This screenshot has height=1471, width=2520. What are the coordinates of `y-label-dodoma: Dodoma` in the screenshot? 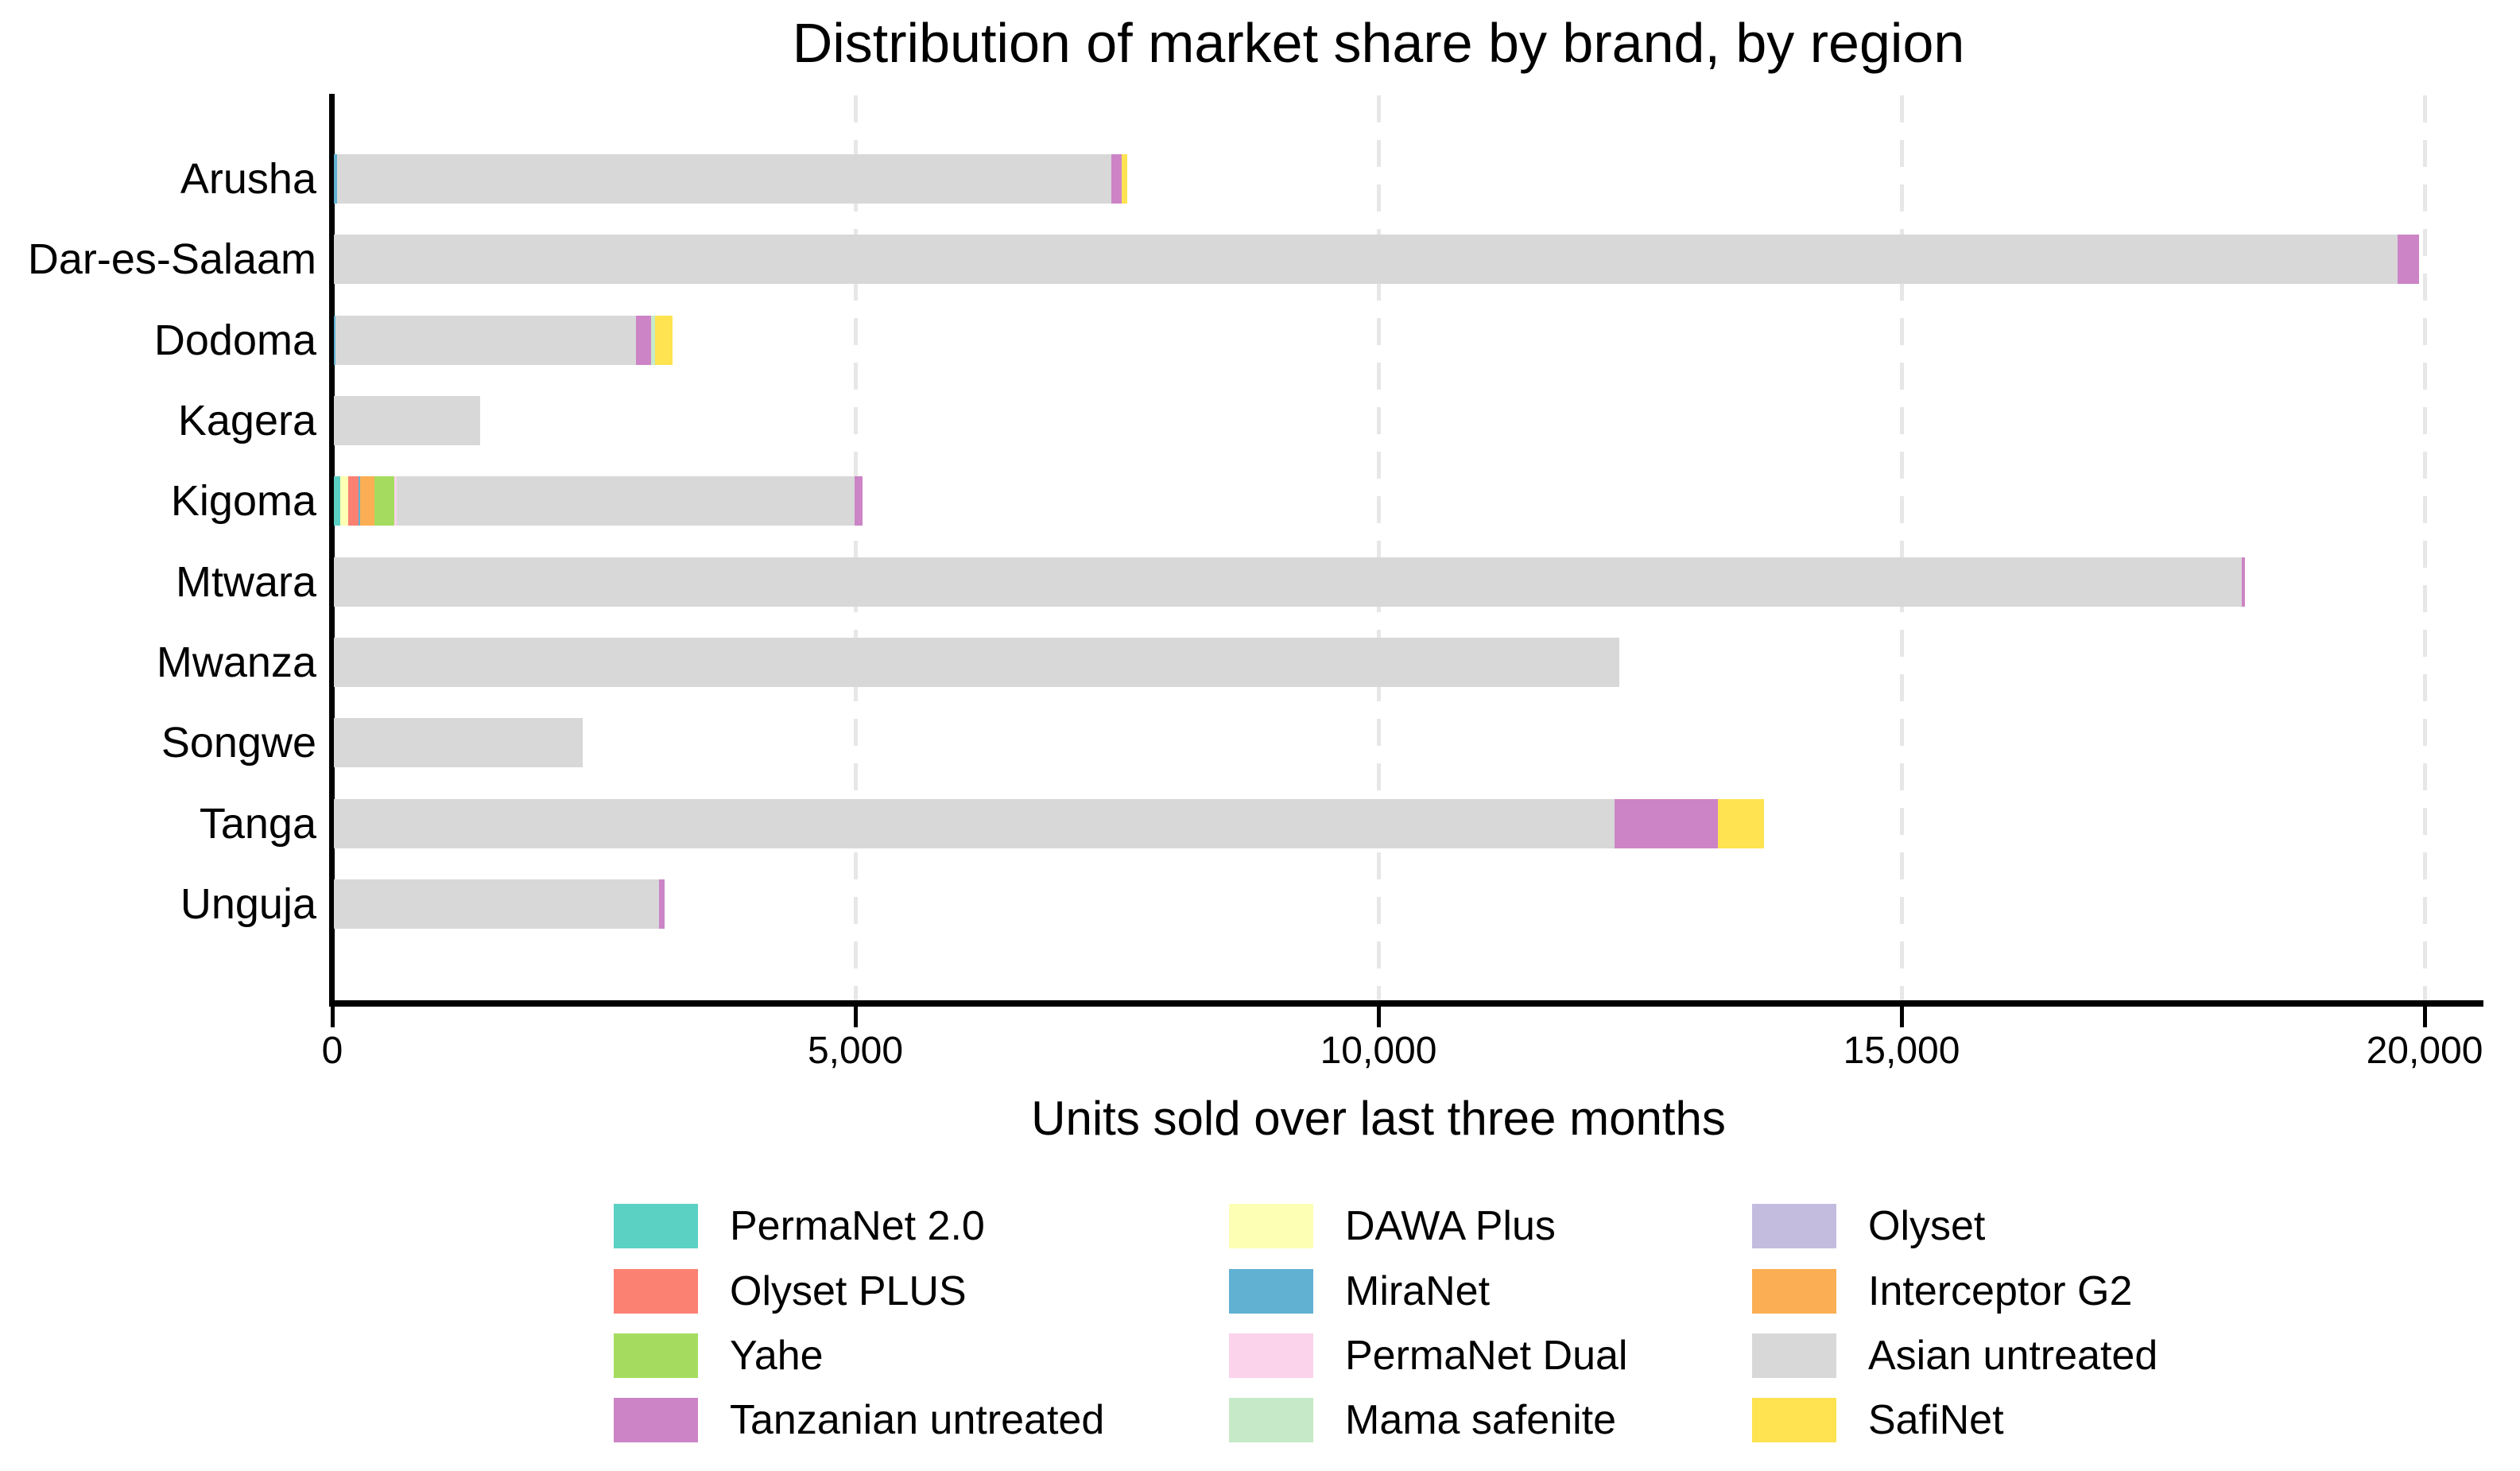 It's located at (234, 340).